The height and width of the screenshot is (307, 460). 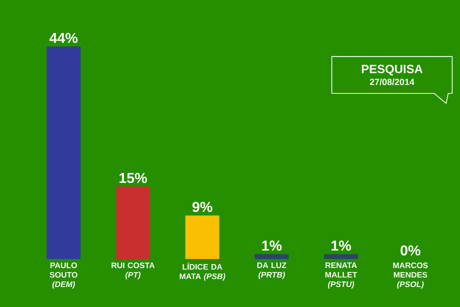 I want to click on data-label: 44%, so click(x=63, y=37).